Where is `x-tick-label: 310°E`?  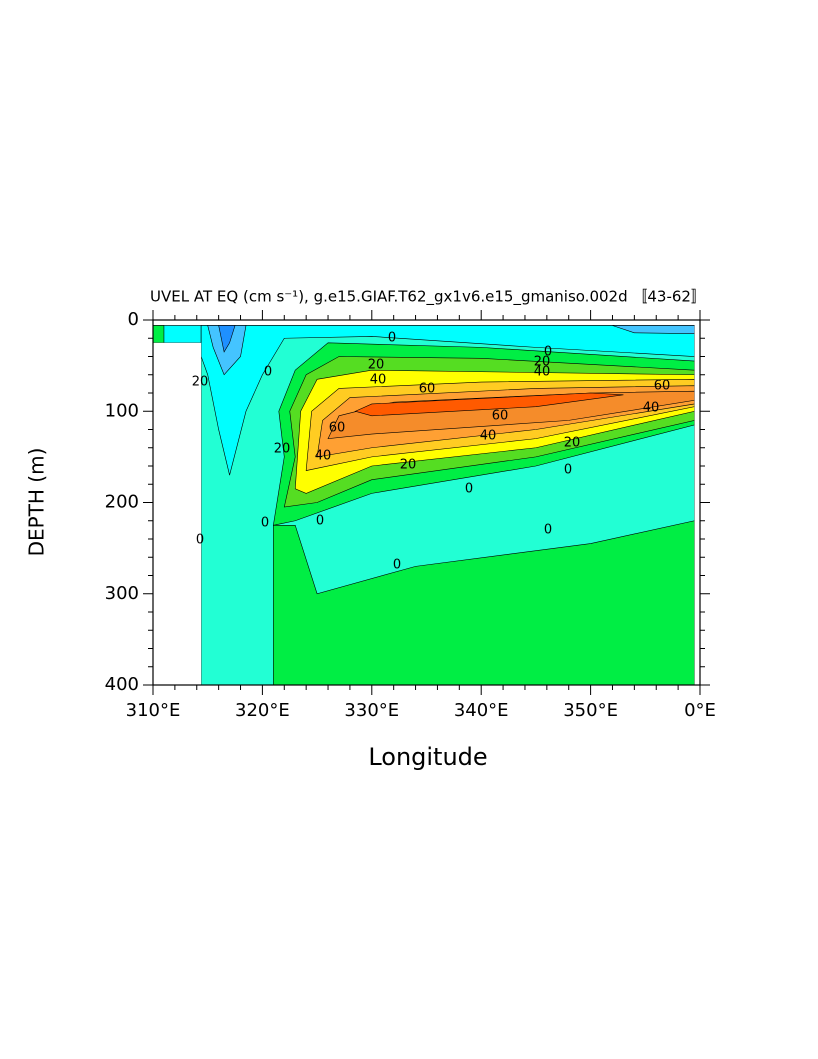
x-tick-label: 310°E is located at coordinates (153, 710).